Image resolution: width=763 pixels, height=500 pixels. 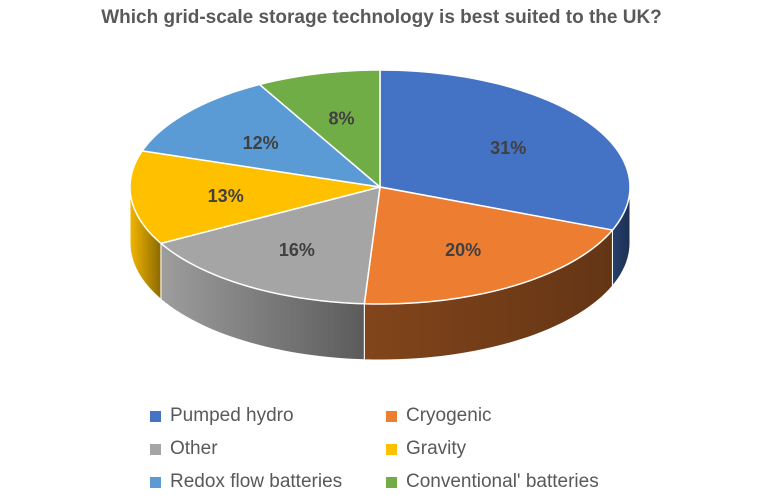 I want to click on data-label-2: 16%, so click(x=297, y=250).